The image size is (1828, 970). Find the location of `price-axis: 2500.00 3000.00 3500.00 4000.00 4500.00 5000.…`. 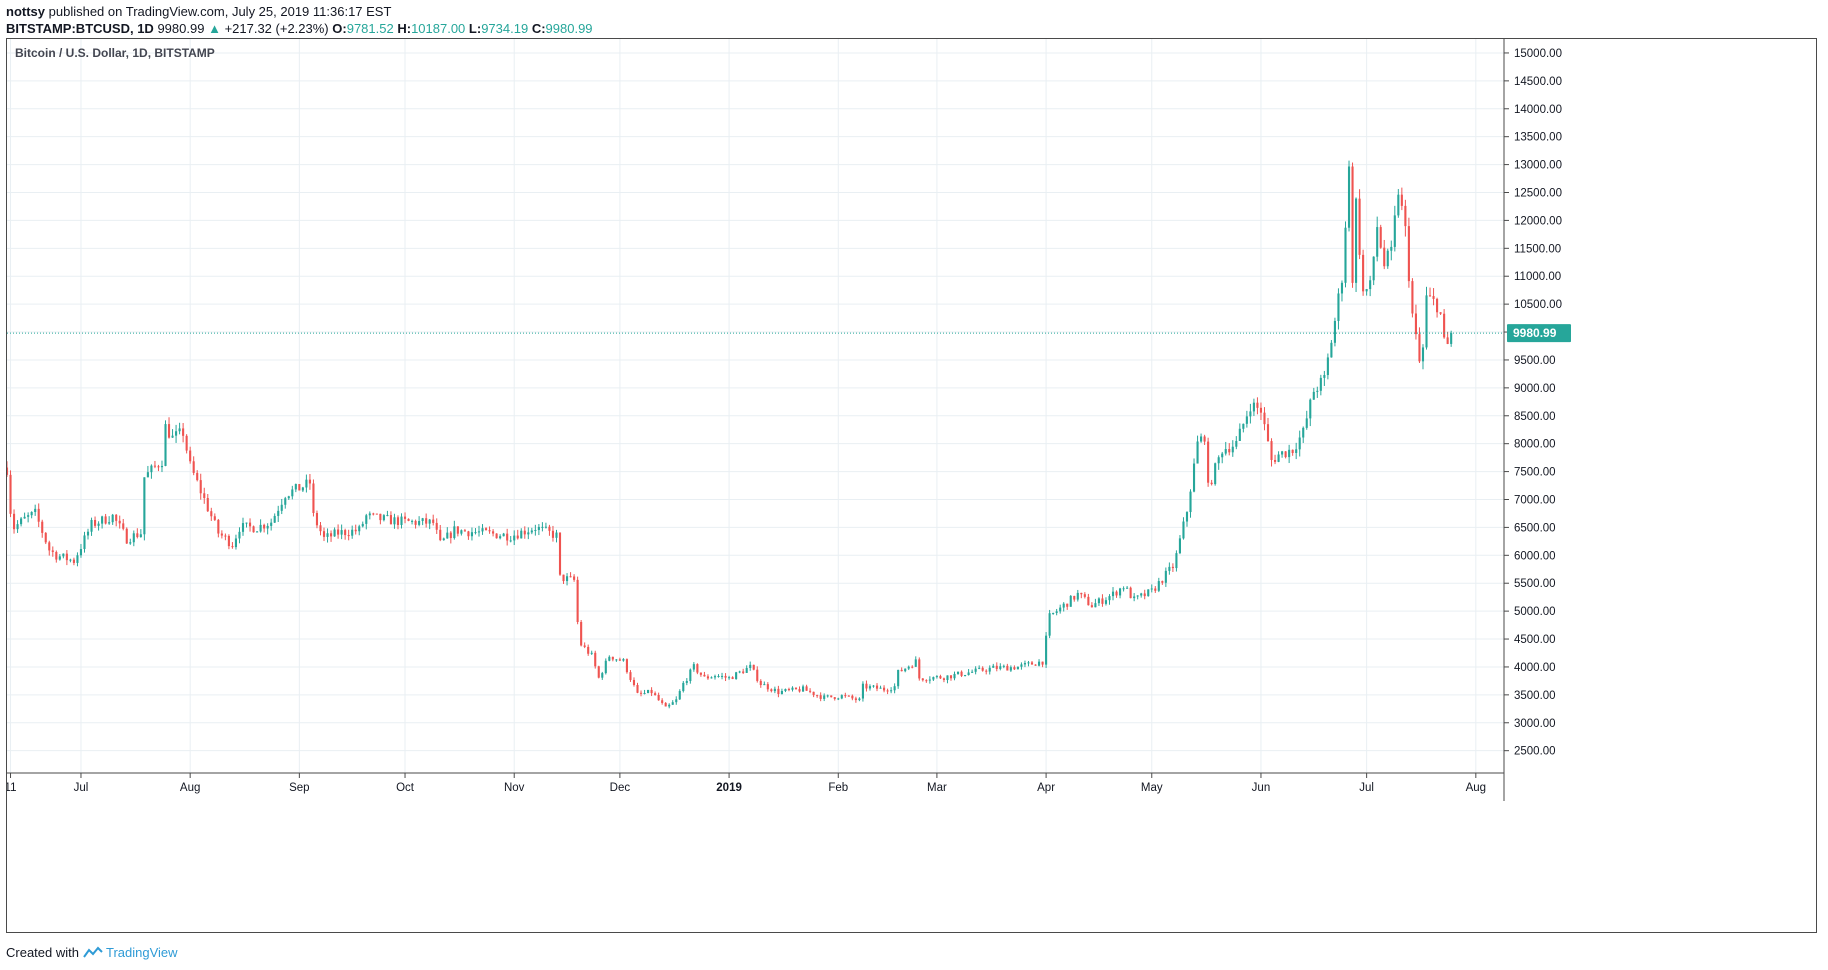

price-axis: 2500.00 3000.00 3500.00 4000.00 4500.00 5000.… is located at coordinates (1533, 403).